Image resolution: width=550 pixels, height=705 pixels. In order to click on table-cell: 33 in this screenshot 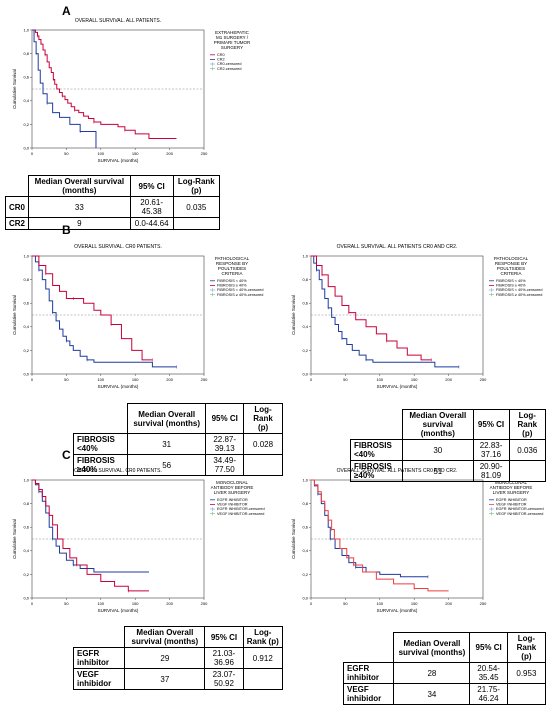, I will do `click(79, 207)`.